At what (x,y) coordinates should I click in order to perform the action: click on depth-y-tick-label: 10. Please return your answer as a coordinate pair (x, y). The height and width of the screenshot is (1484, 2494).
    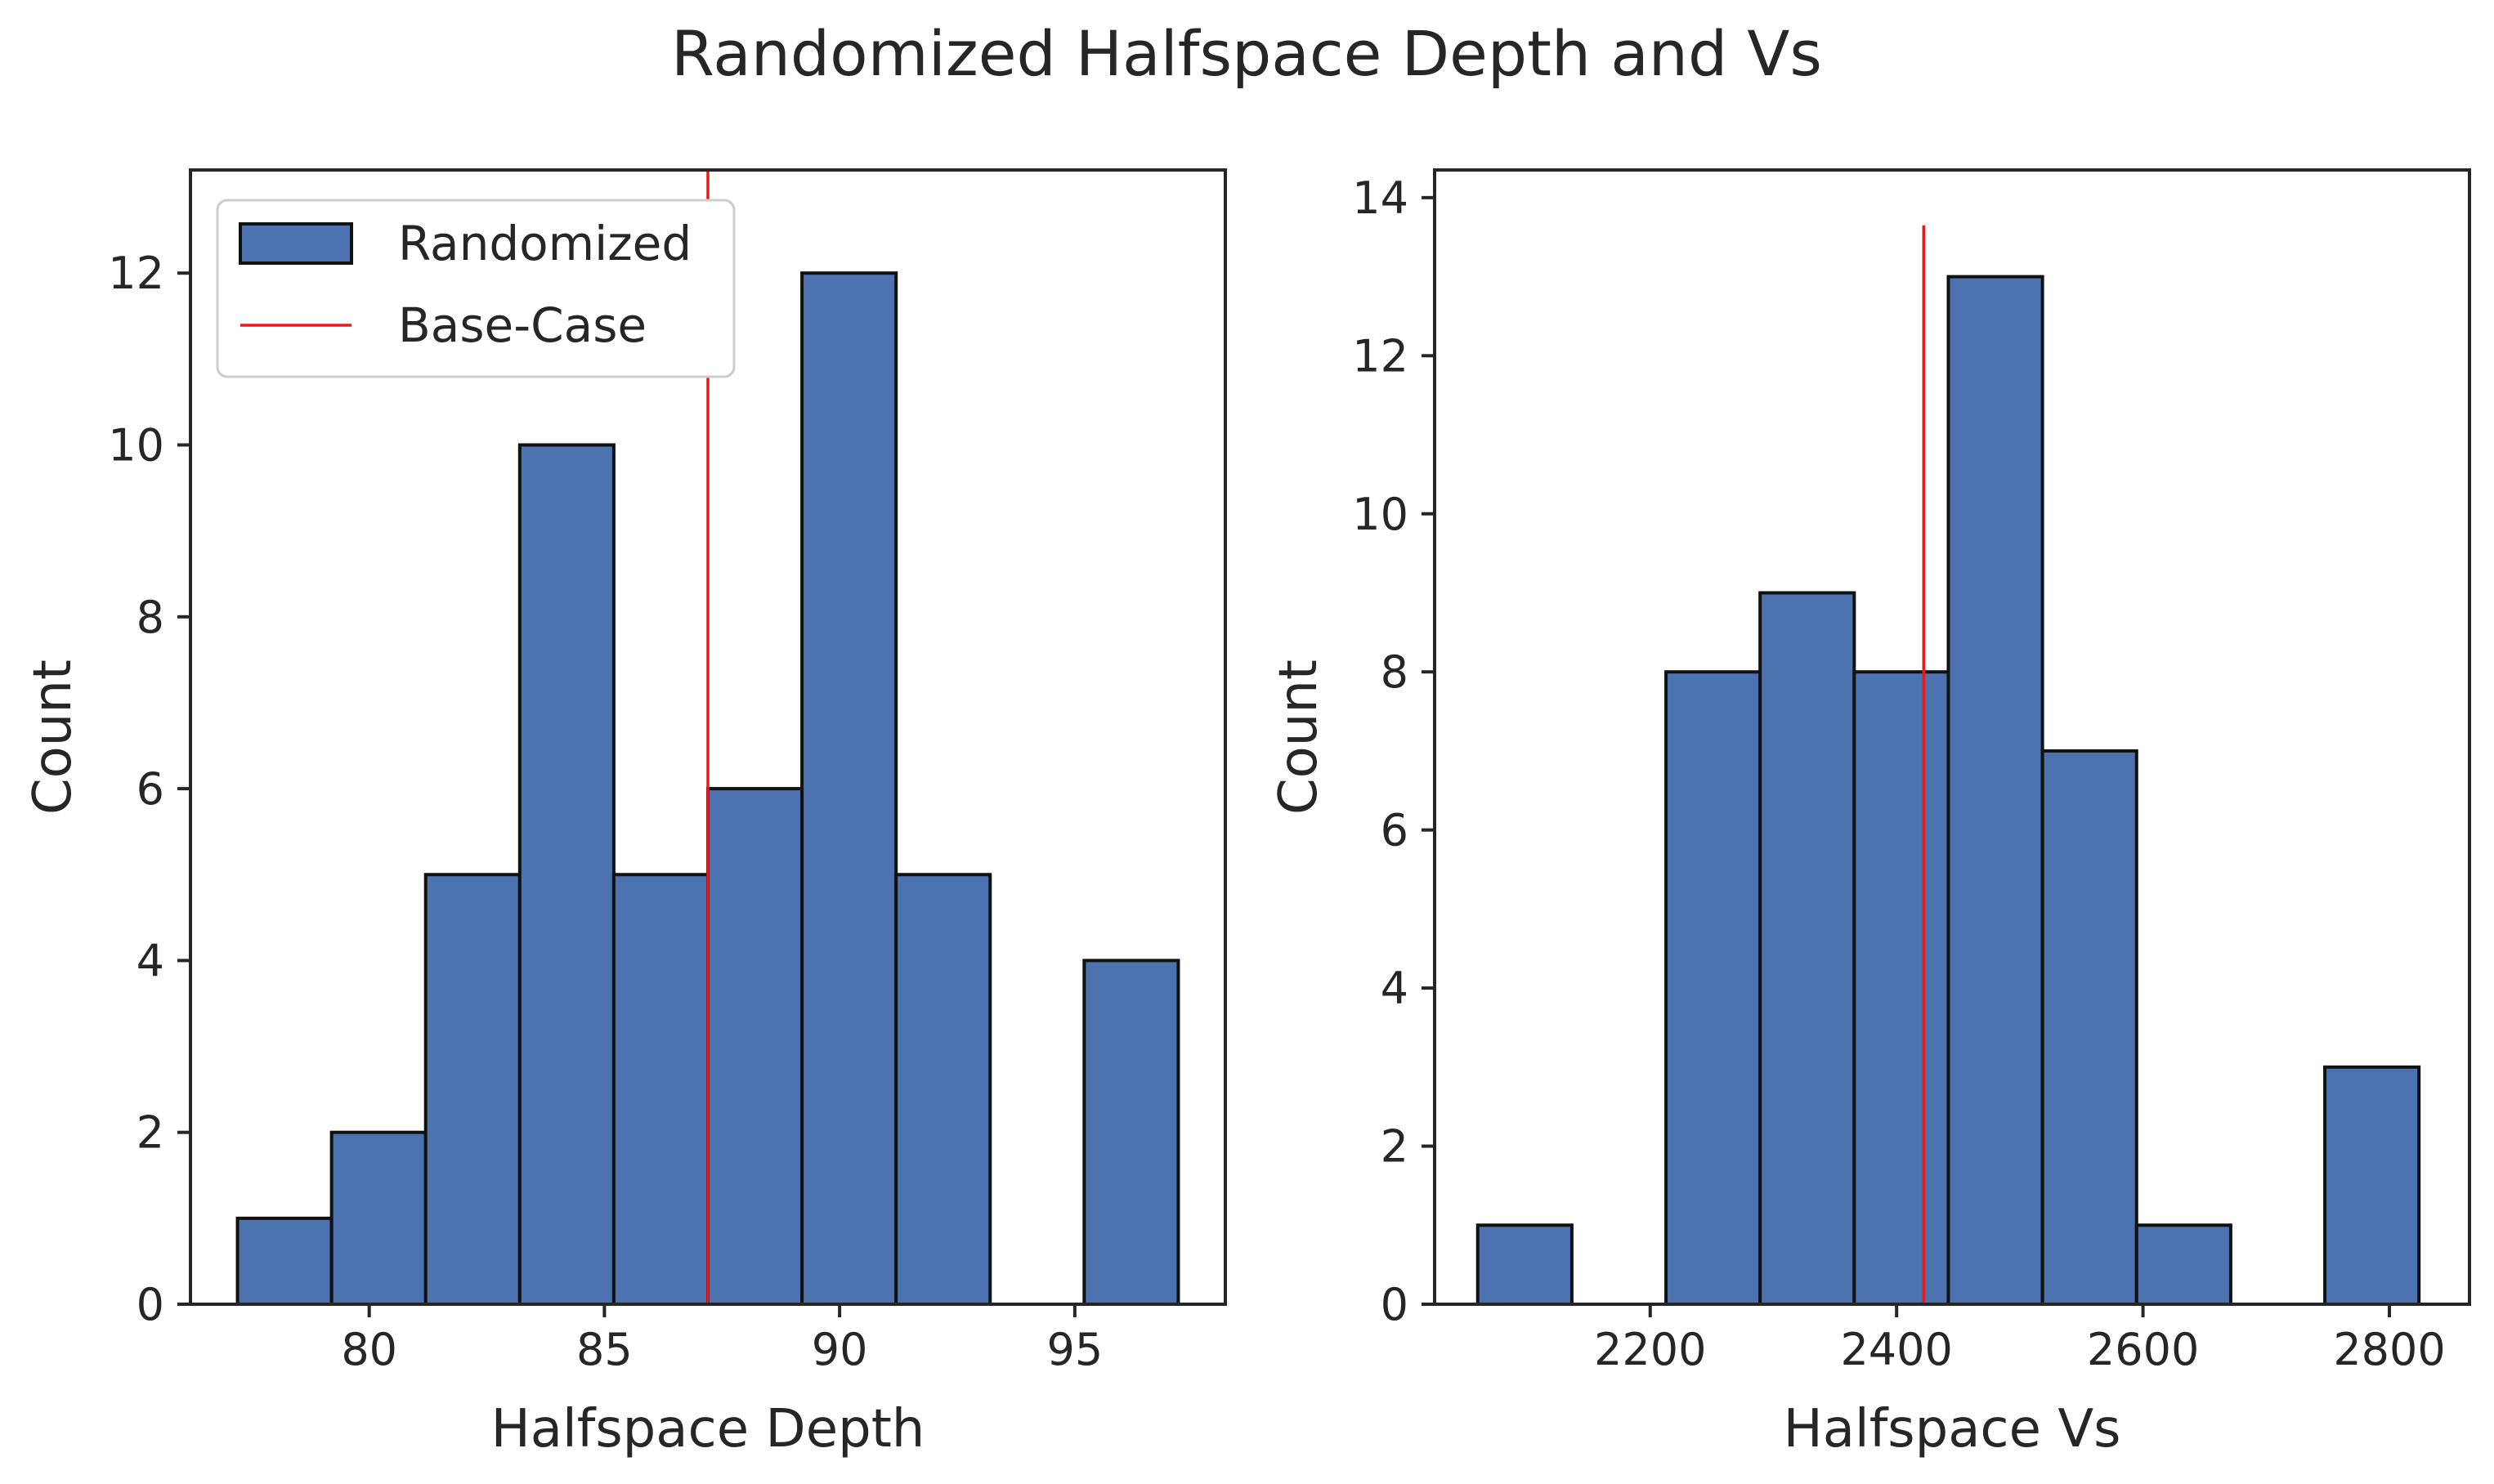
    Looking at the image, I should click on (136, 445).